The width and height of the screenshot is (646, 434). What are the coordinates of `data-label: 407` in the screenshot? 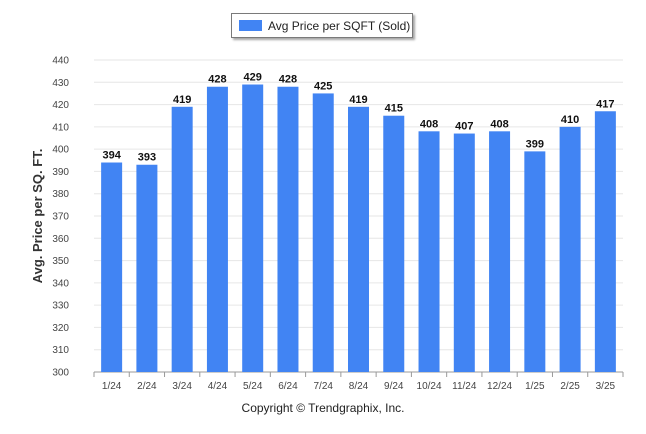 It's located at (464, 127).